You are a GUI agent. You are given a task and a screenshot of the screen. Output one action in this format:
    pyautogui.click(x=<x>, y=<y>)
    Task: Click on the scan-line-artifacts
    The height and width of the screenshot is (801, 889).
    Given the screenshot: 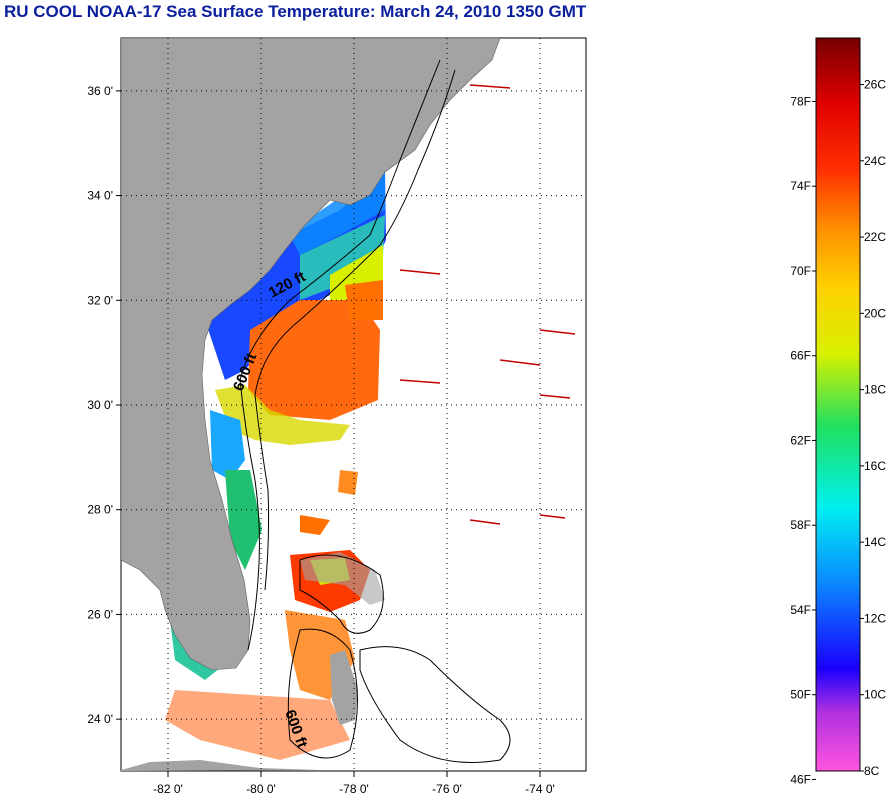 What is the action you would take?
    pyautogui.click(x=487, y=304)
    